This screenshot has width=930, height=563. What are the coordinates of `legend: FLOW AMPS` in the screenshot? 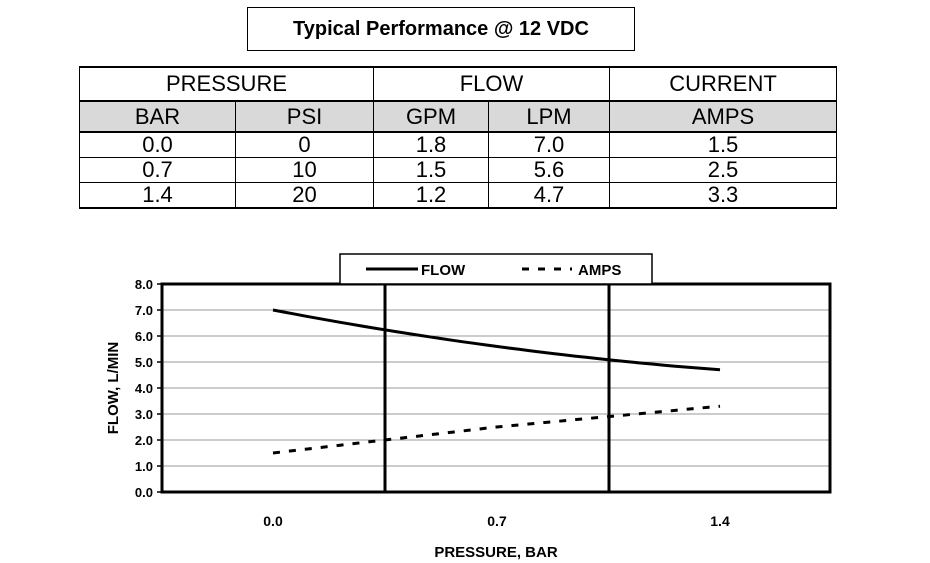 It's located at (496, 269).